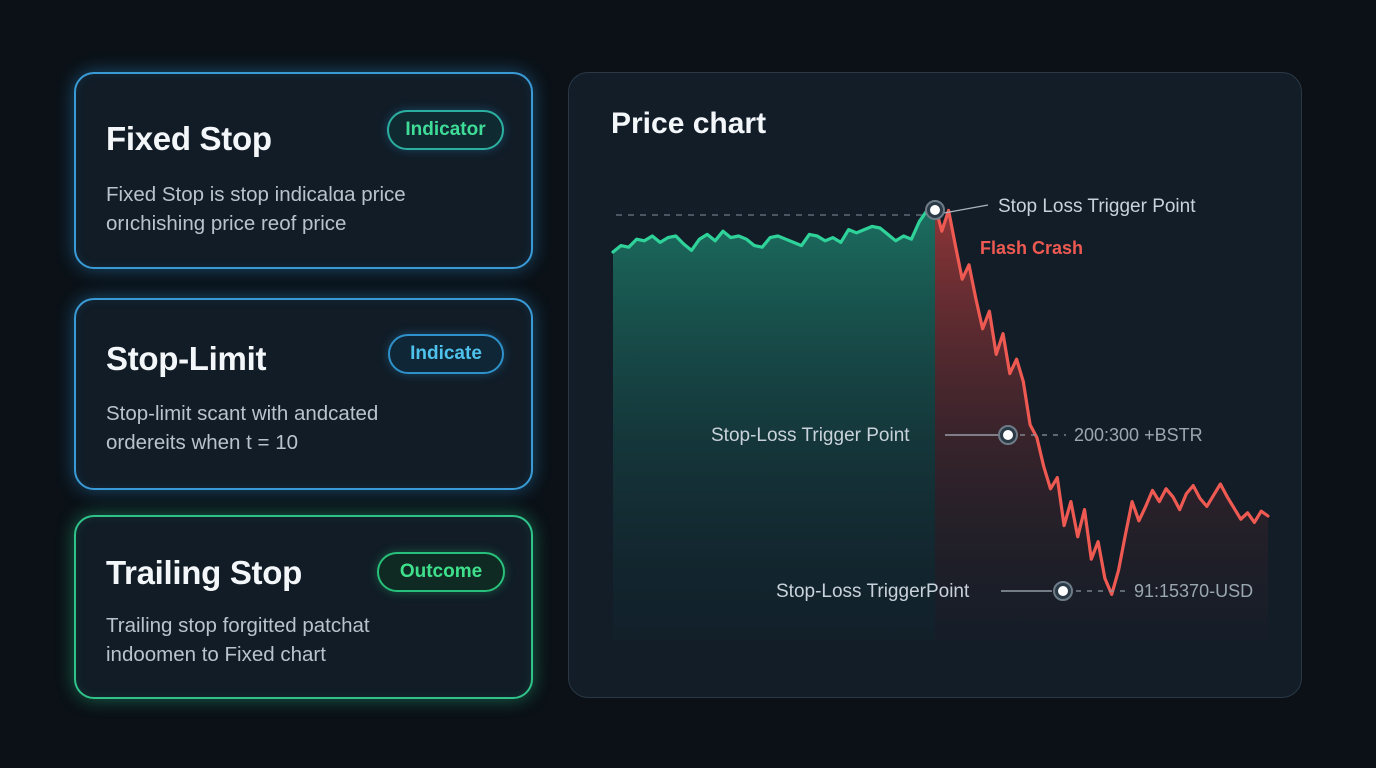 The height and width of the screenshot is (768, 1376). What do you see at coordinates (189, 138) in the screenshot?
I see `card-title: Fixed Stop` at bounding box center [189, 138].